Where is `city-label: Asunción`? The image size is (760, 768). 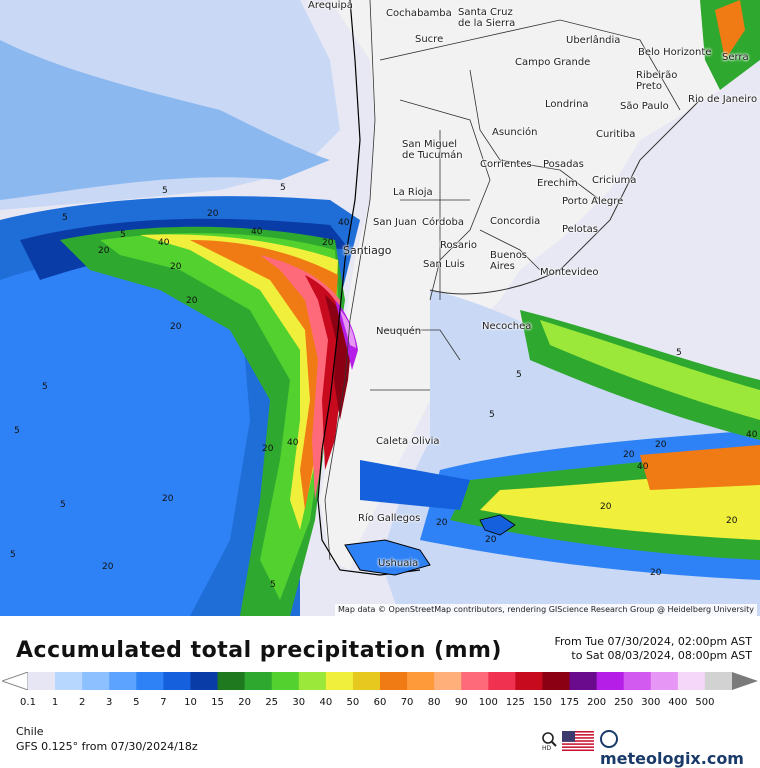 city-label: Asunción is located at coordinates (515, 132).